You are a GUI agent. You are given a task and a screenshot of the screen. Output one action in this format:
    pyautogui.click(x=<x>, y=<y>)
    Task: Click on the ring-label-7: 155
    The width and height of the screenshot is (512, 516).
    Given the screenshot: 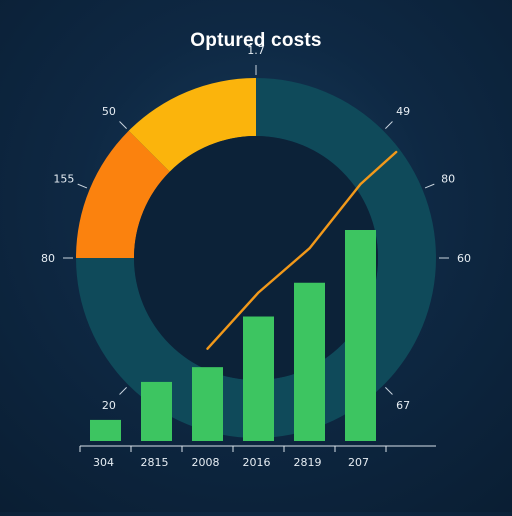 What is the action you would take?
    pyautogui.click(x=63, y=178)
    